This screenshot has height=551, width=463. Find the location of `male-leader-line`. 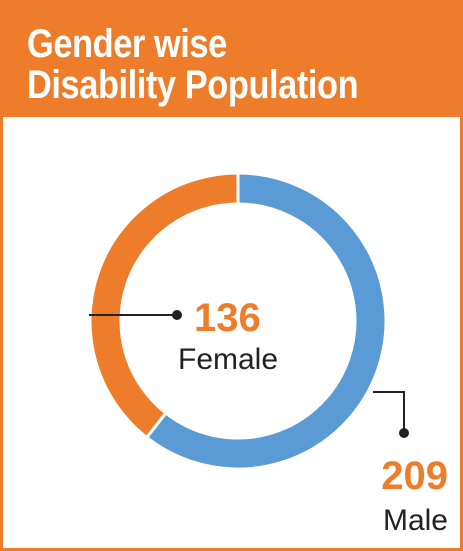

male-leader-line is located at coordinates (389, 412).